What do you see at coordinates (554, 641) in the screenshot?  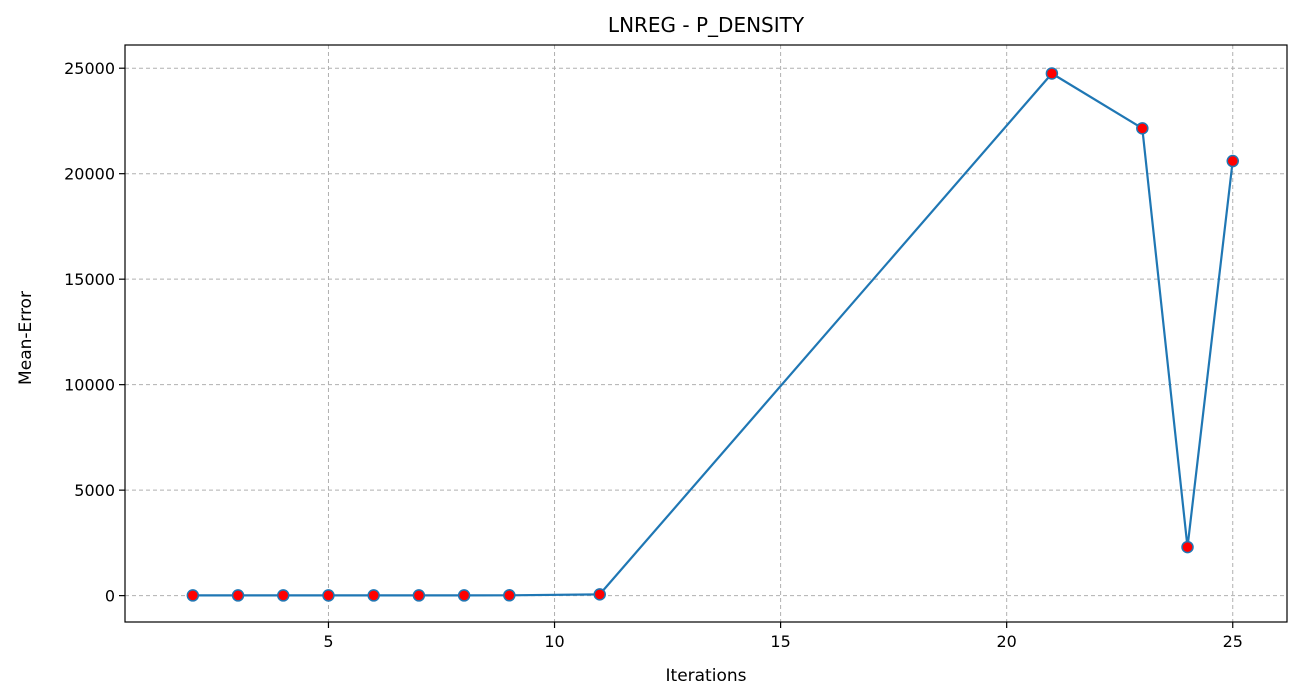 I see `x-tick-label: 10` at bounding box center [554, 641].